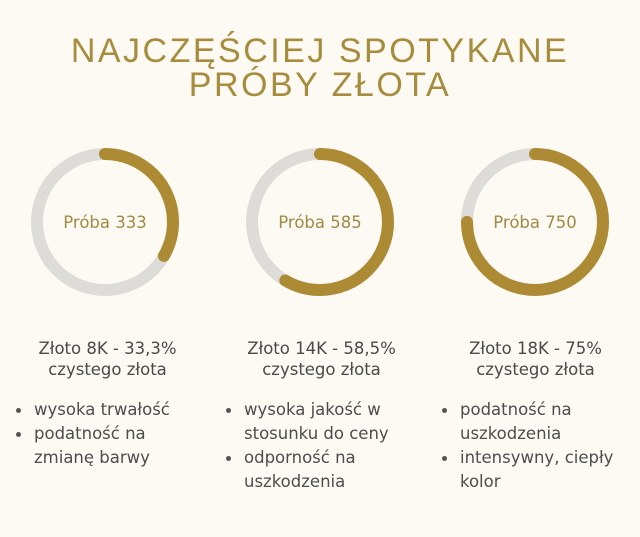 The width and height of the screenshot is (640, 537). What do you see at coordinates (526, 422) in the screenshot?
I see `list-item: podatność na uszkodzenia` at bounding box center [526, 422].